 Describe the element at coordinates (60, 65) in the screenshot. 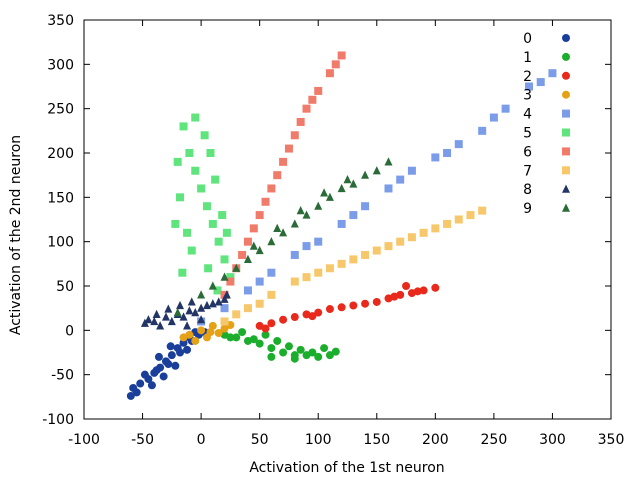

I see `y-tick-label: 300` at that location.